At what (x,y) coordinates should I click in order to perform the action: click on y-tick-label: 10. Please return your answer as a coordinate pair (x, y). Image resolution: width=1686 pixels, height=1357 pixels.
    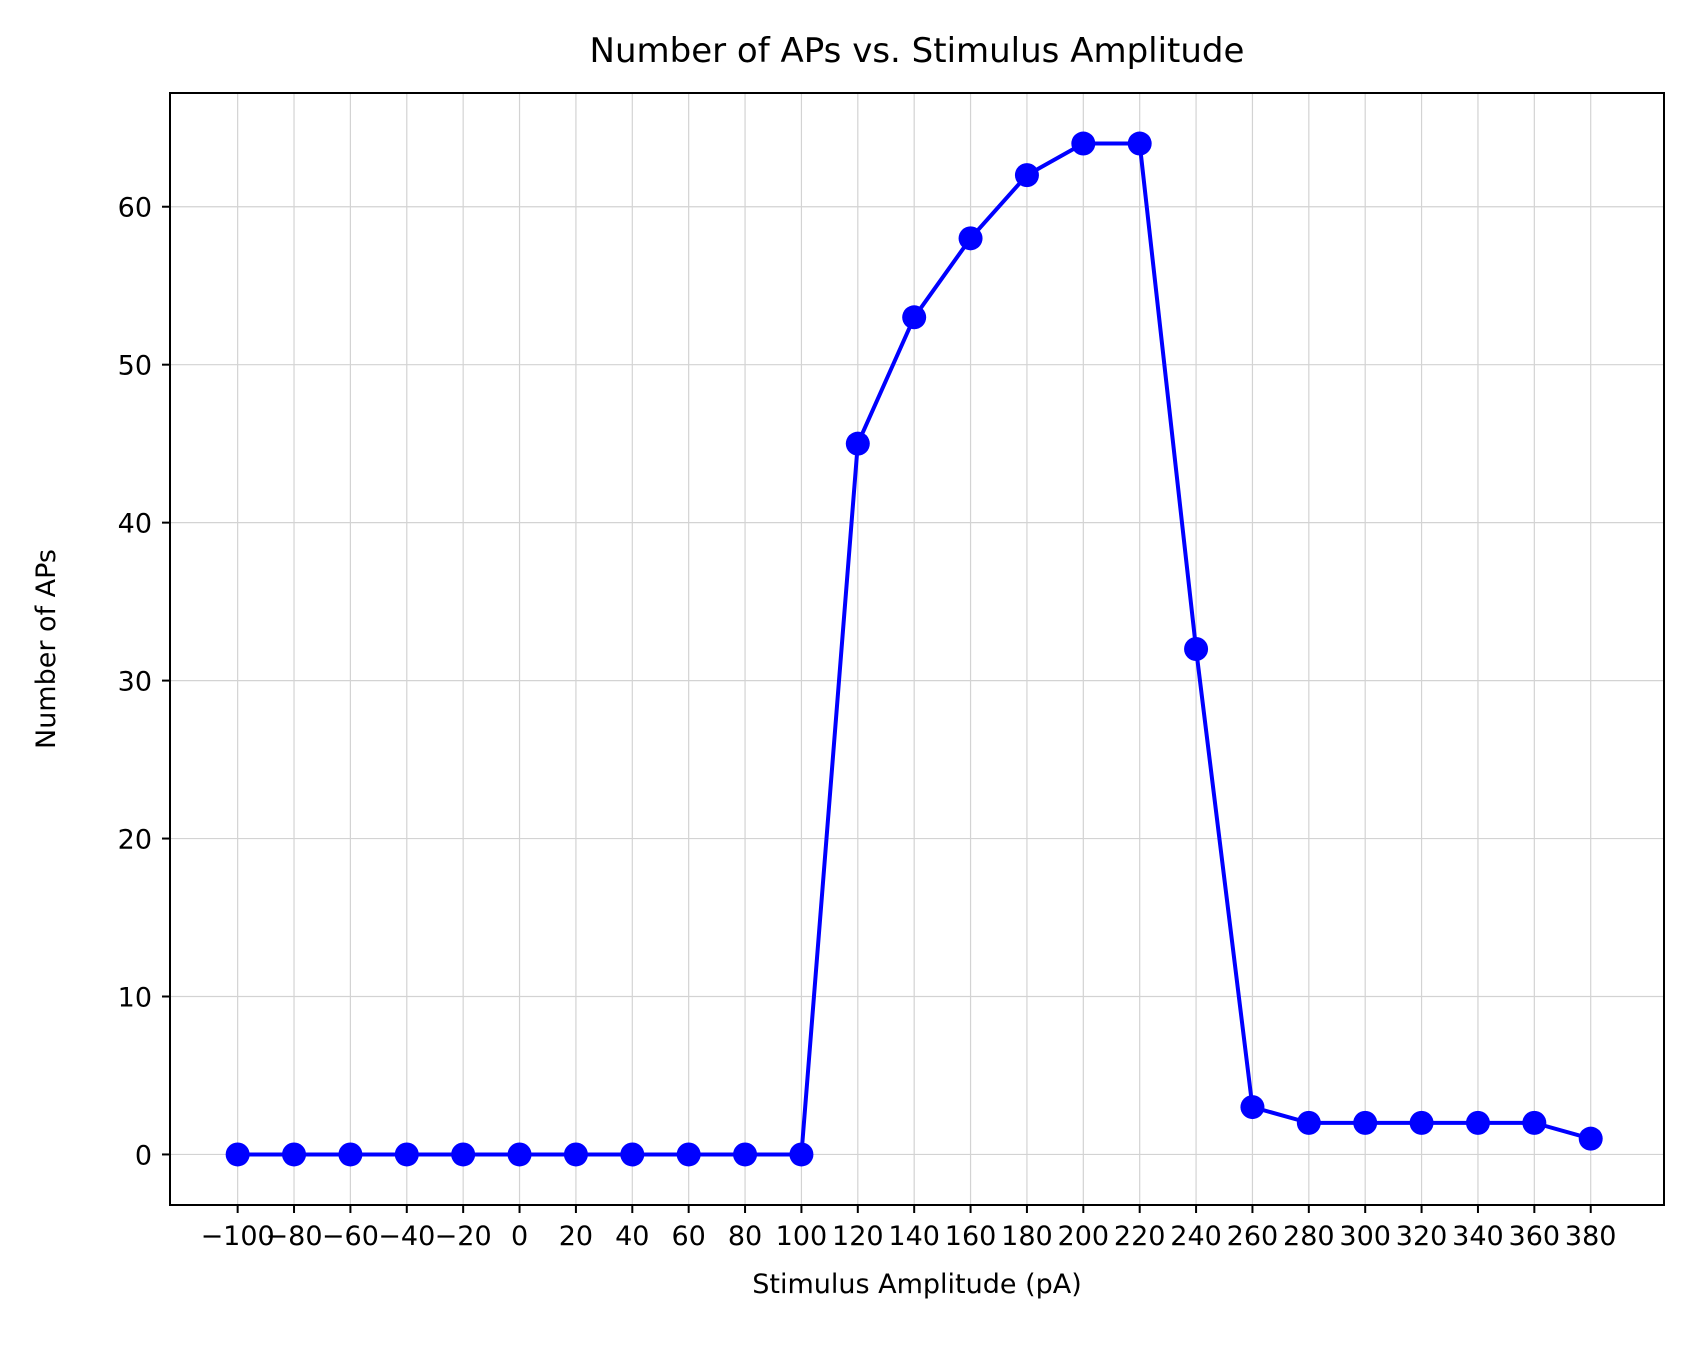
    Looking at the image, I should click on (135, 998).